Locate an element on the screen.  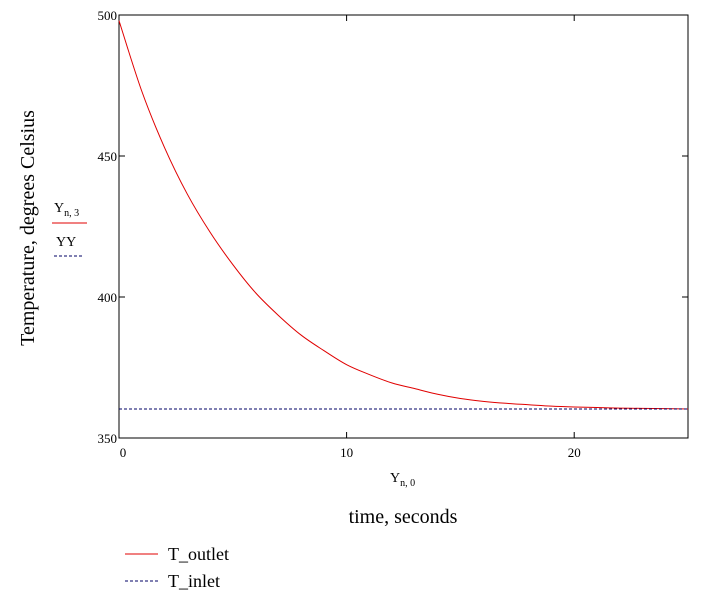
svg-text: Yn, 0 is located at coordinates (402, 480).